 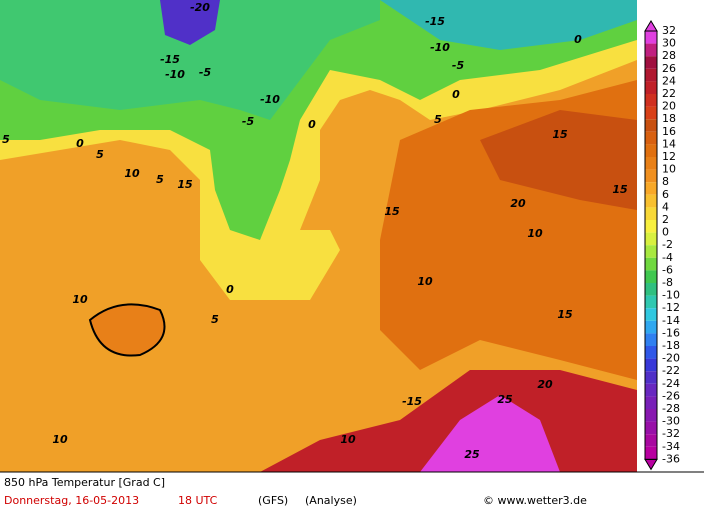 I want to click on colorbar-tick-label: 8, so click(x=665, y=181).